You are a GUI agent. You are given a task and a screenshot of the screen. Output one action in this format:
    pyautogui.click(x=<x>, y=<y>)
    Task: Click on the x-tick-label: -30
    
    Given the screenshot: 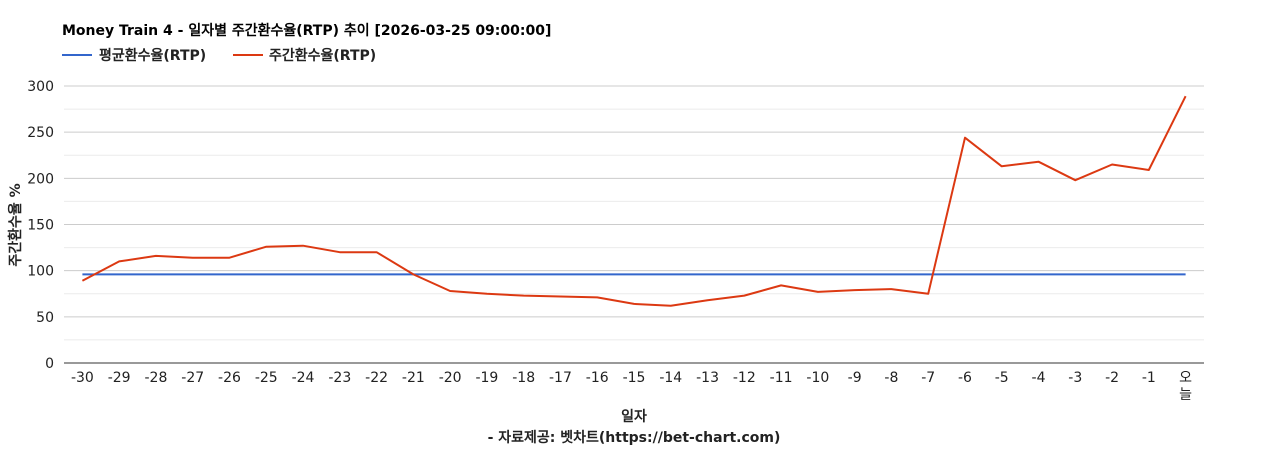 What is the action you would take?
    pyautogui.click(x=82, y=378)
    